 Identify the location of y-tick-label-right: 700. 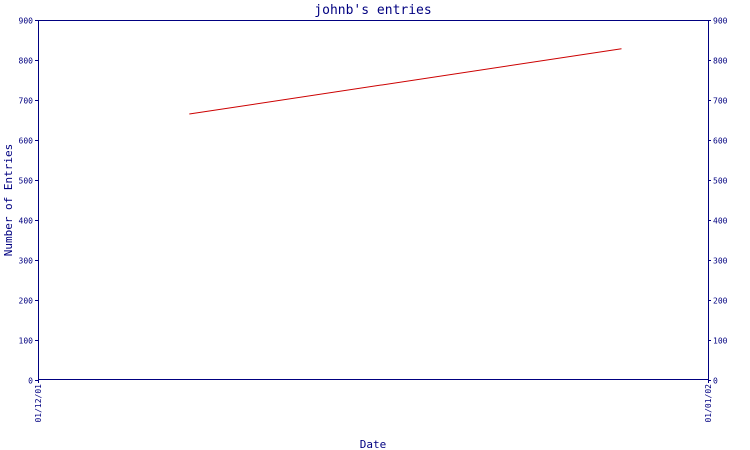
(720, 101).